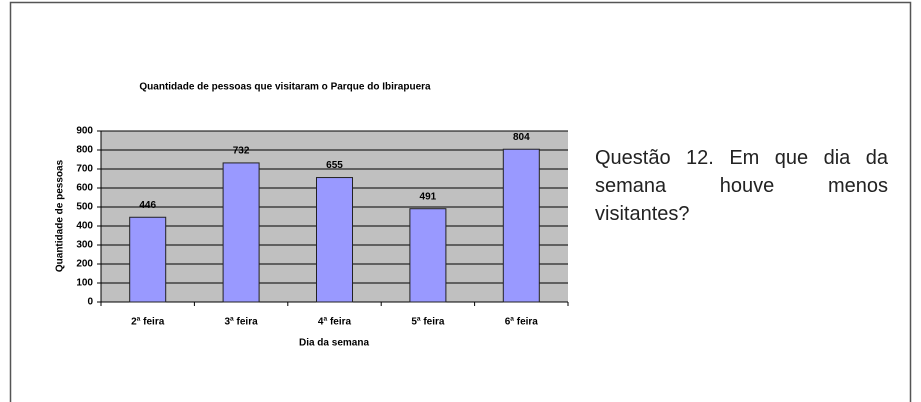  I want to click on data-label: 732, so click(241, 151).